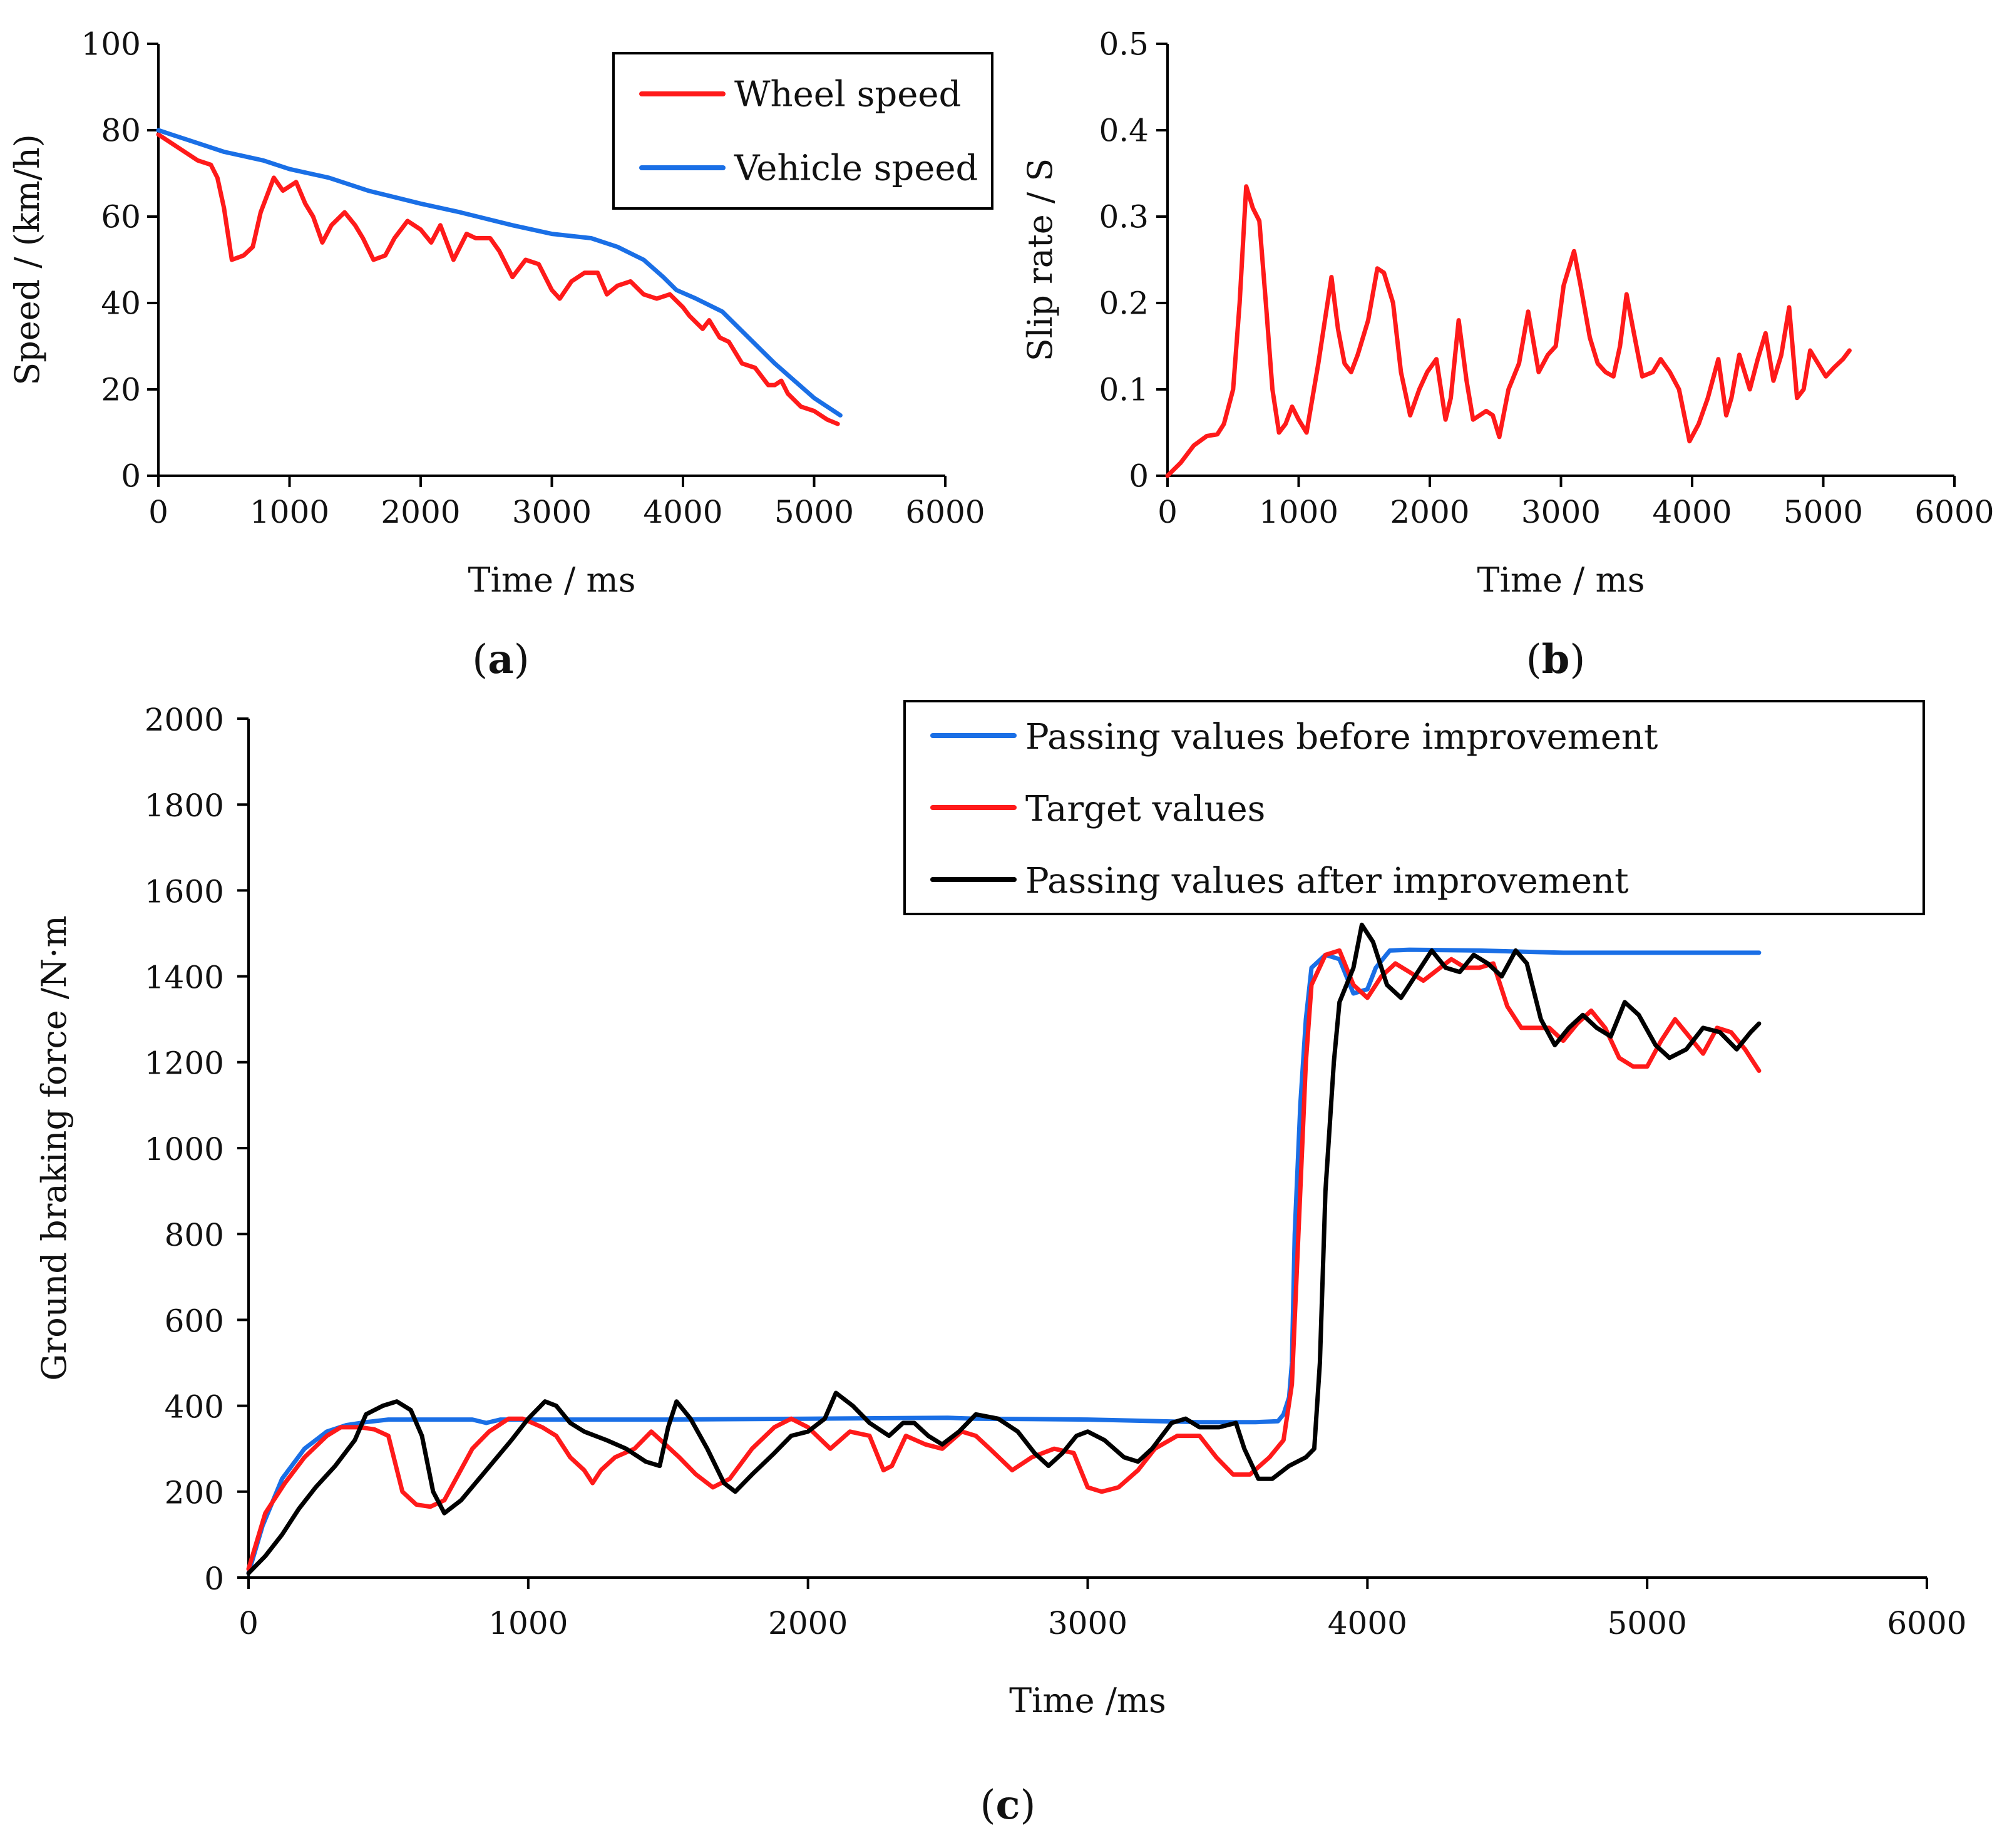  Describe the element at coordinates (121, 303) in the screenshot. I see `y-tick-label: 40` at that location.